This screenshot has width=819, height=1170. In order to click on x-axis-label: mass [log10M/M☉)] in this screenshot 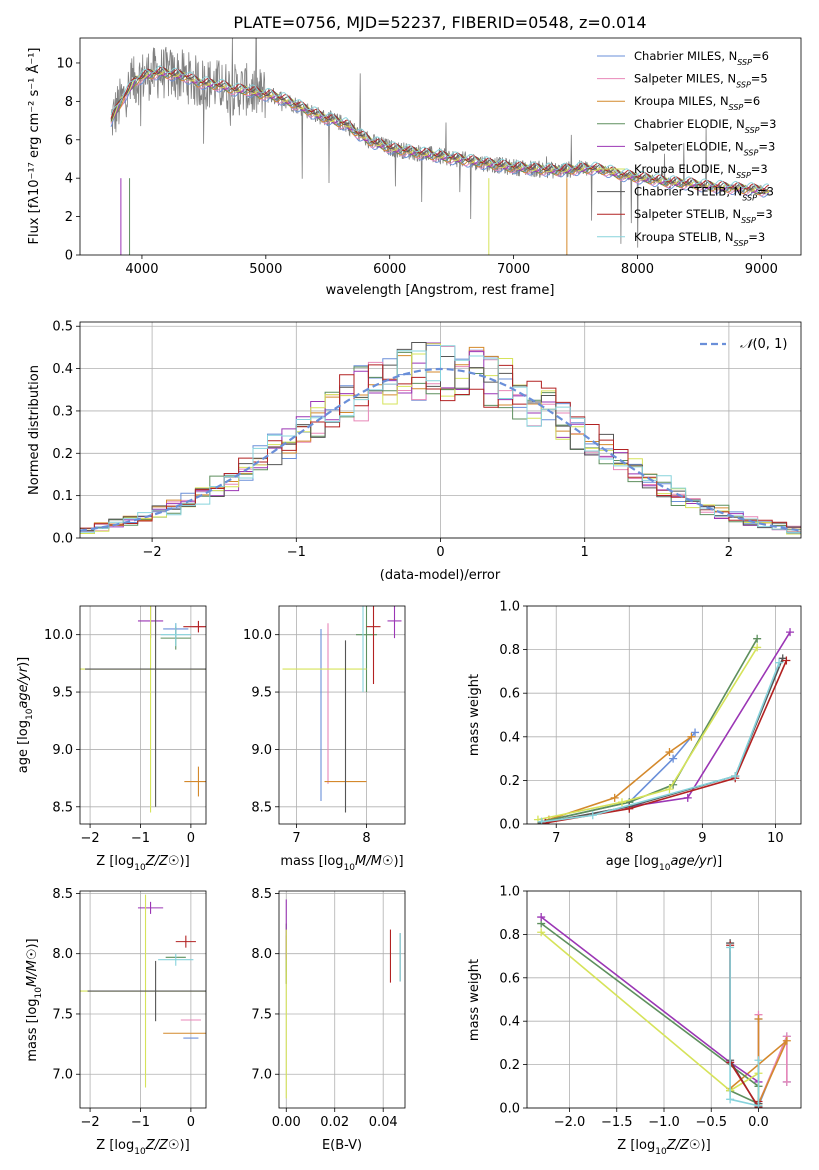, I will do `click(341, 863)`.